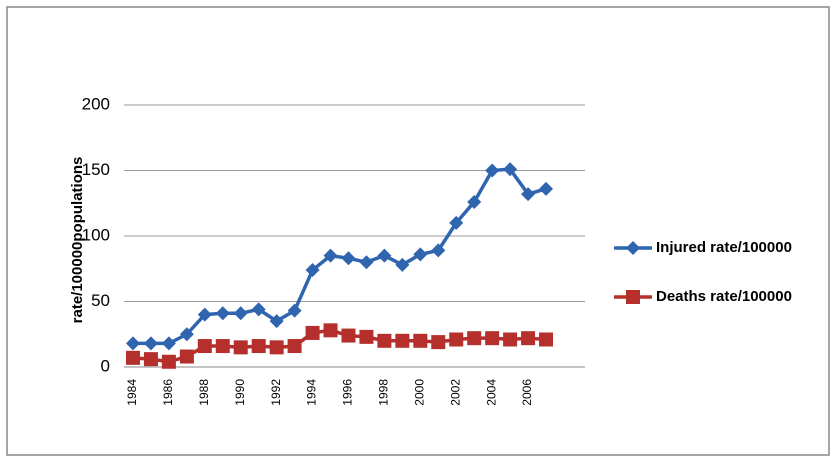  What do you see at coordinates (348, 392) in the screenshot?
I see `x-tick-label: 1996` at bounding box center [348, 392].